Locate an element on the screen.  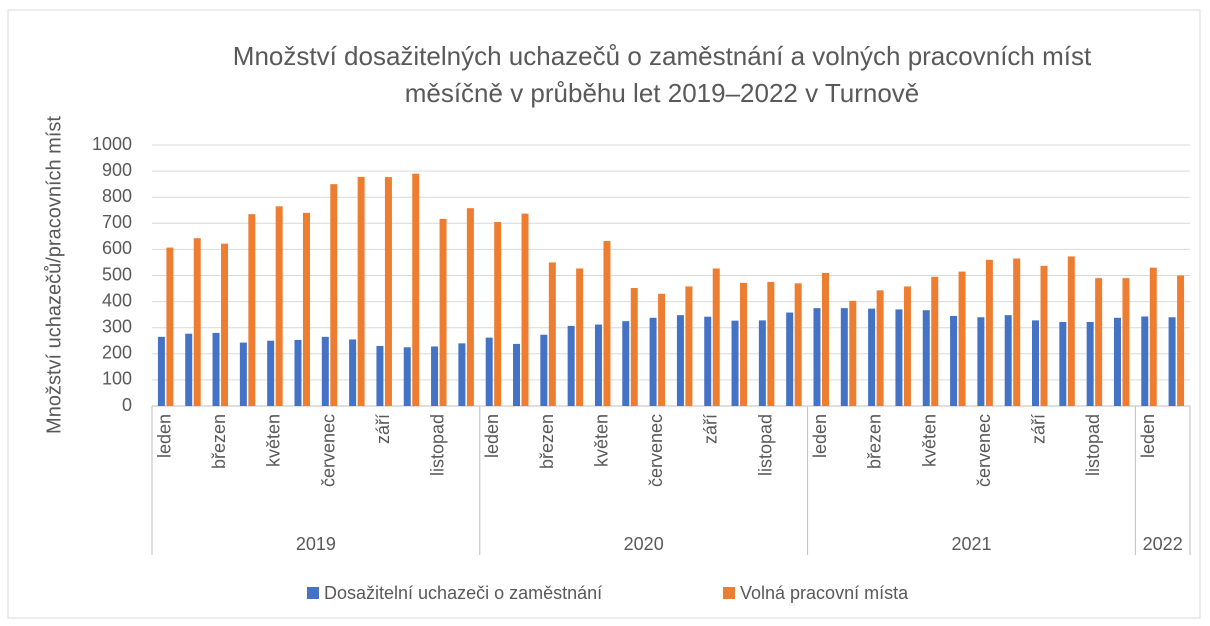
y-tick-label: 0 is located at coordinates (127, 405).